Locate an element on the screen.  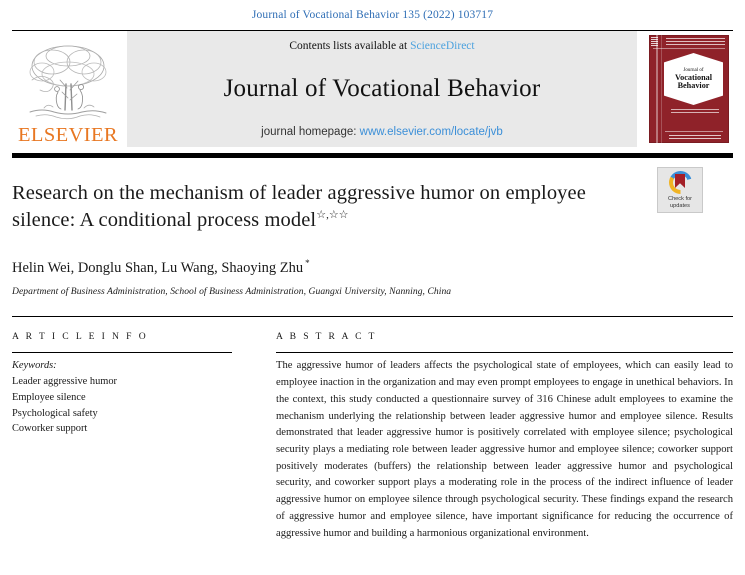
cover-line1: Journal of is located at coordinates (693, 70).